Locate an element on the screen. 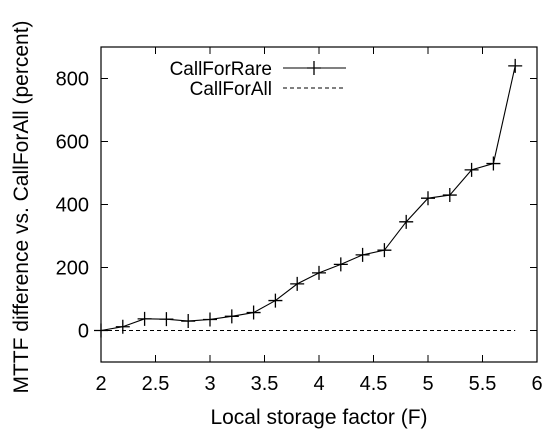 The width and height of the screenshot is (543, 436). legend-label-CallForRare: CallForRare is located at coordinates (221, 69).